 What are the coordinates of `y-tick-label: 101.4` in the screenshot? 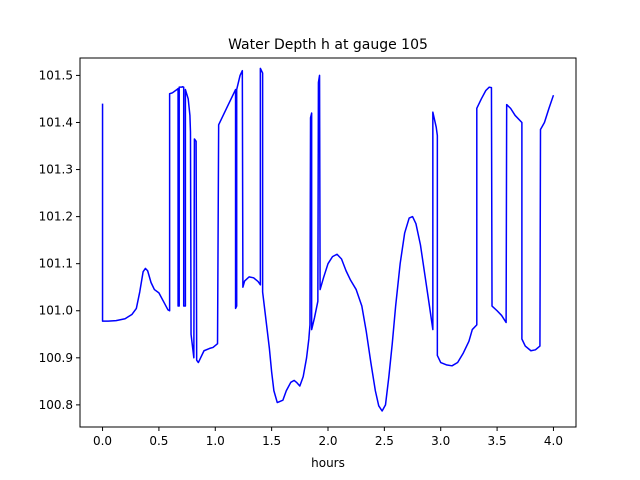 It's located at (56, 122).